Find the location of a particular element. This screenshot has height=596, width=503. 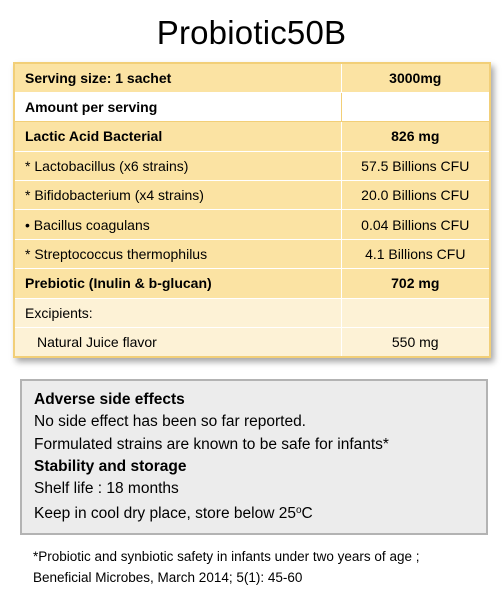

row-label: Amount per serving is located at coordinates (178, 107).